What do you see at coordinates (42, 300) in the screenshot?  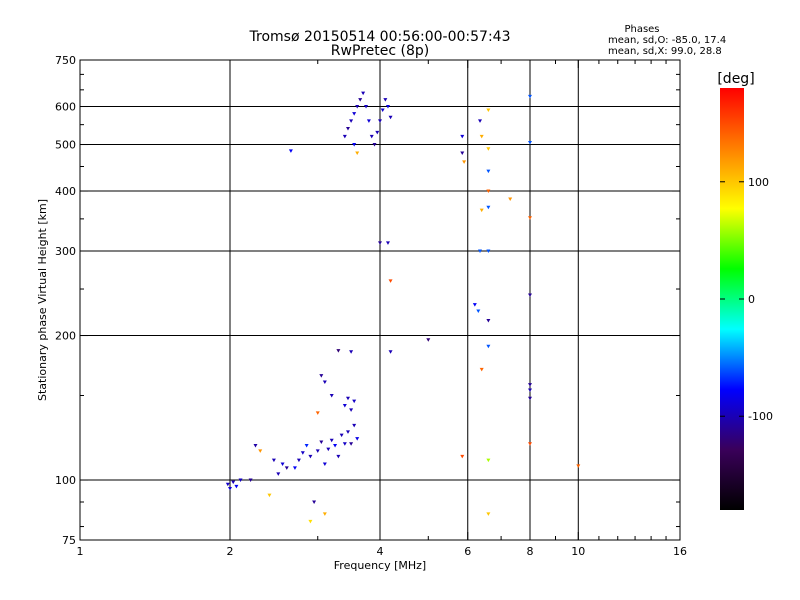 I see `y-axis-label: Stationary phase Virtual Height [km]` at bounding box center [42, 300].